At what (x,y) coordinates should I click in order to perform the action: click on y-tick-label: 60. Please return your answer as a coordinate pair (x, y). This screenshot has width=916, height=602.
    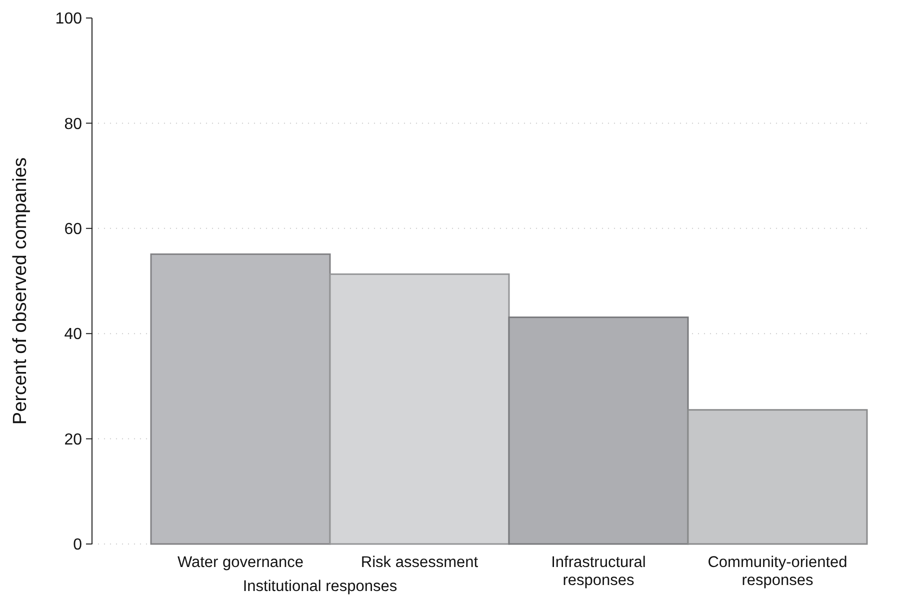
    Looking at the image, I should click on (73, 229).